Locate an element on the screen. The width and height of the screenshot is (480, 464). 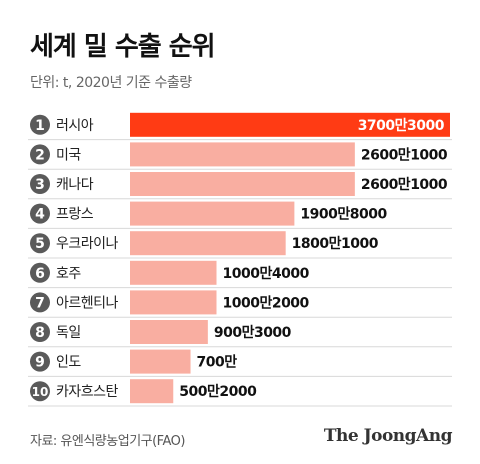
rank-number: 4 is located at coordinates (40, 215).